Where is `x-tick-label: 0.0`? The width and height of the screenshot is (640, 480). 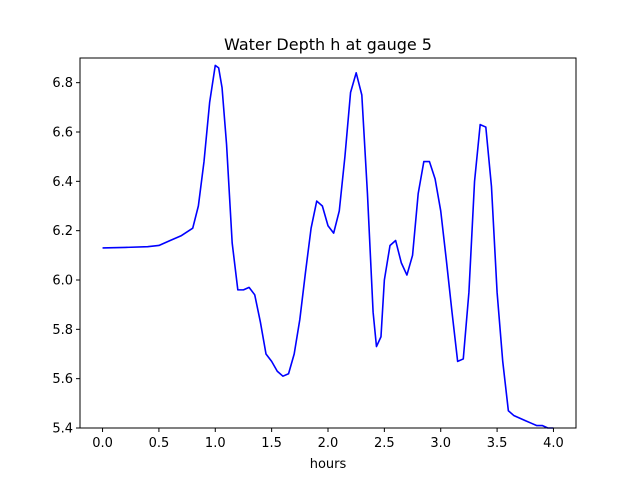 x-tick-label: 0.0 is located at coordinates (102, 443).